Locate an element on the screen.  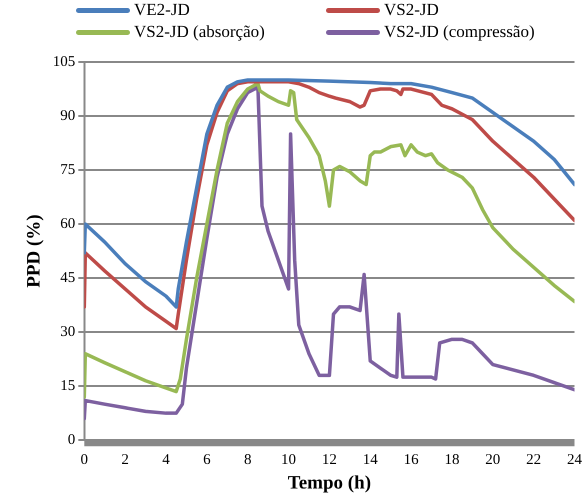
x-tick-label: 8 is located at coordinates (248, 460).